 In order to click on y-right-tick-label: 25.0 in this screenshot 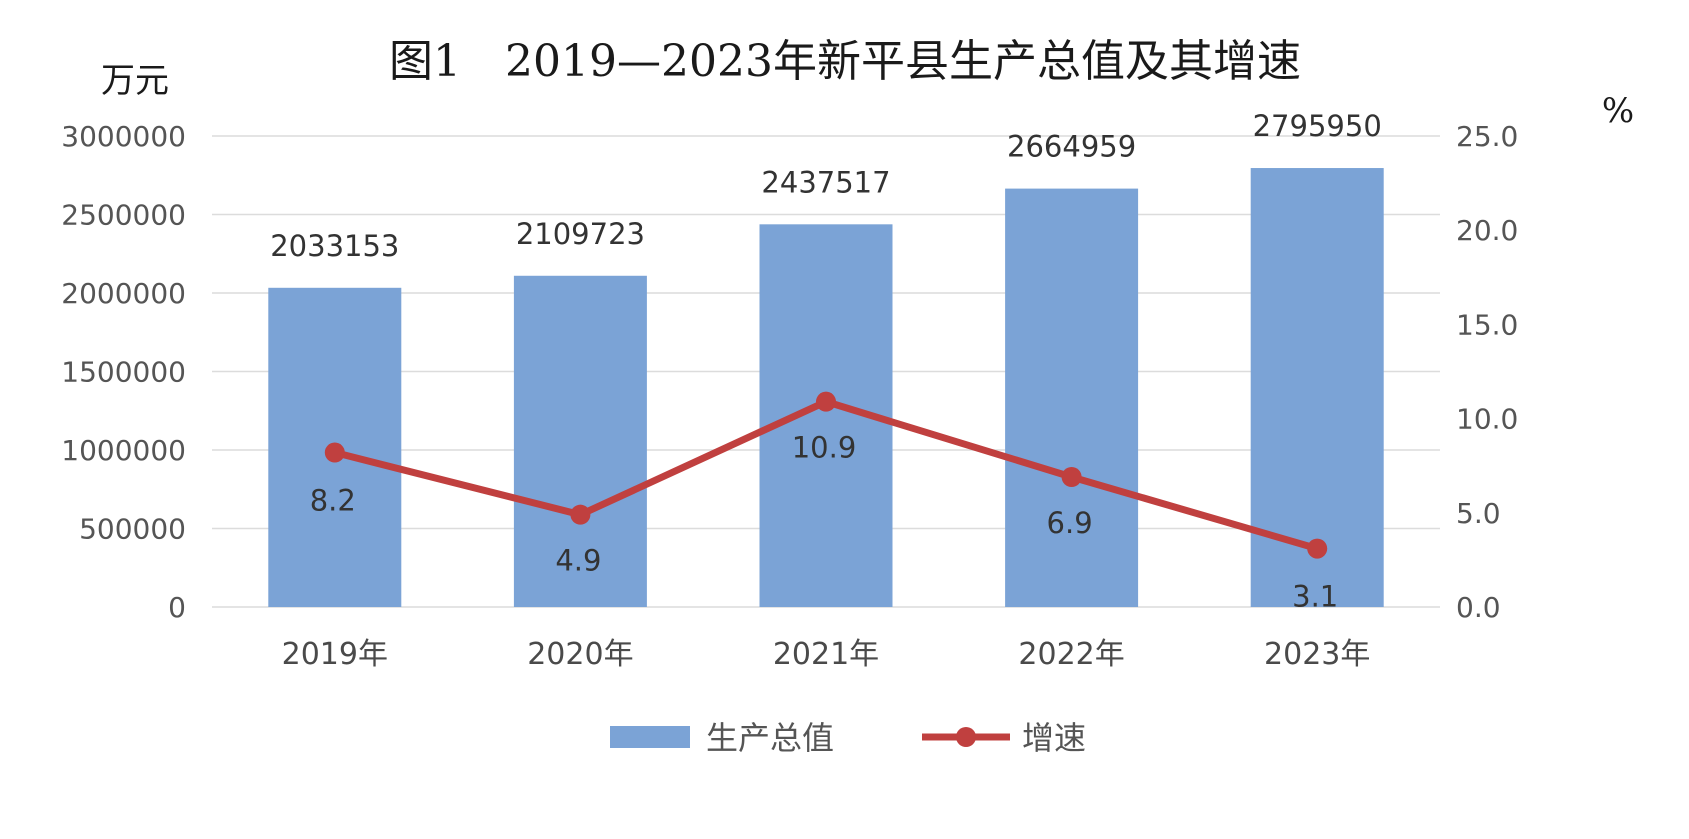, I will do `click(1487, 136)`.